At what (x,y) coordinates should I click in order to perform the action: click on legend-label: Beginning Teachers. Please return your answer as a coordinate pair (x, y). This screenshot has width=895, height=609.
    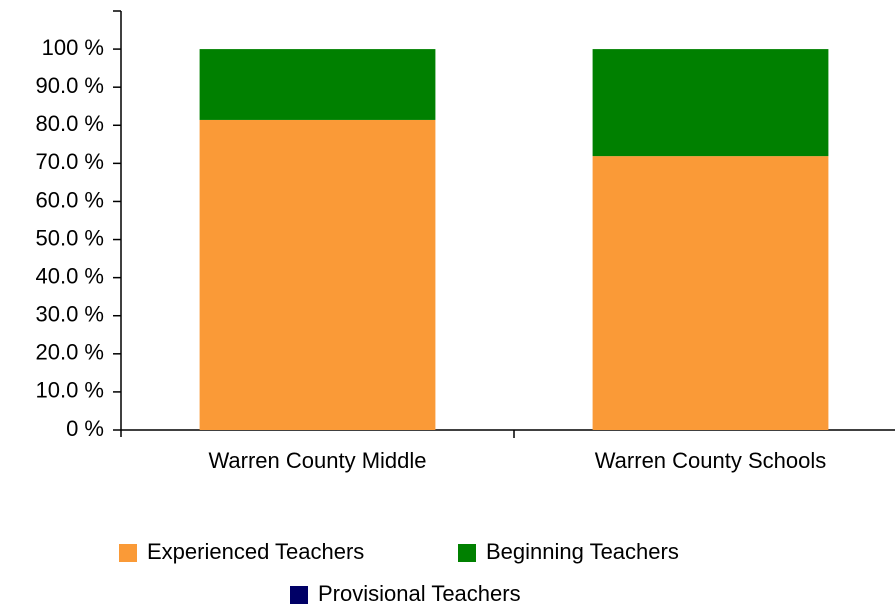
    Looking at the image, I should click on (582, 551).